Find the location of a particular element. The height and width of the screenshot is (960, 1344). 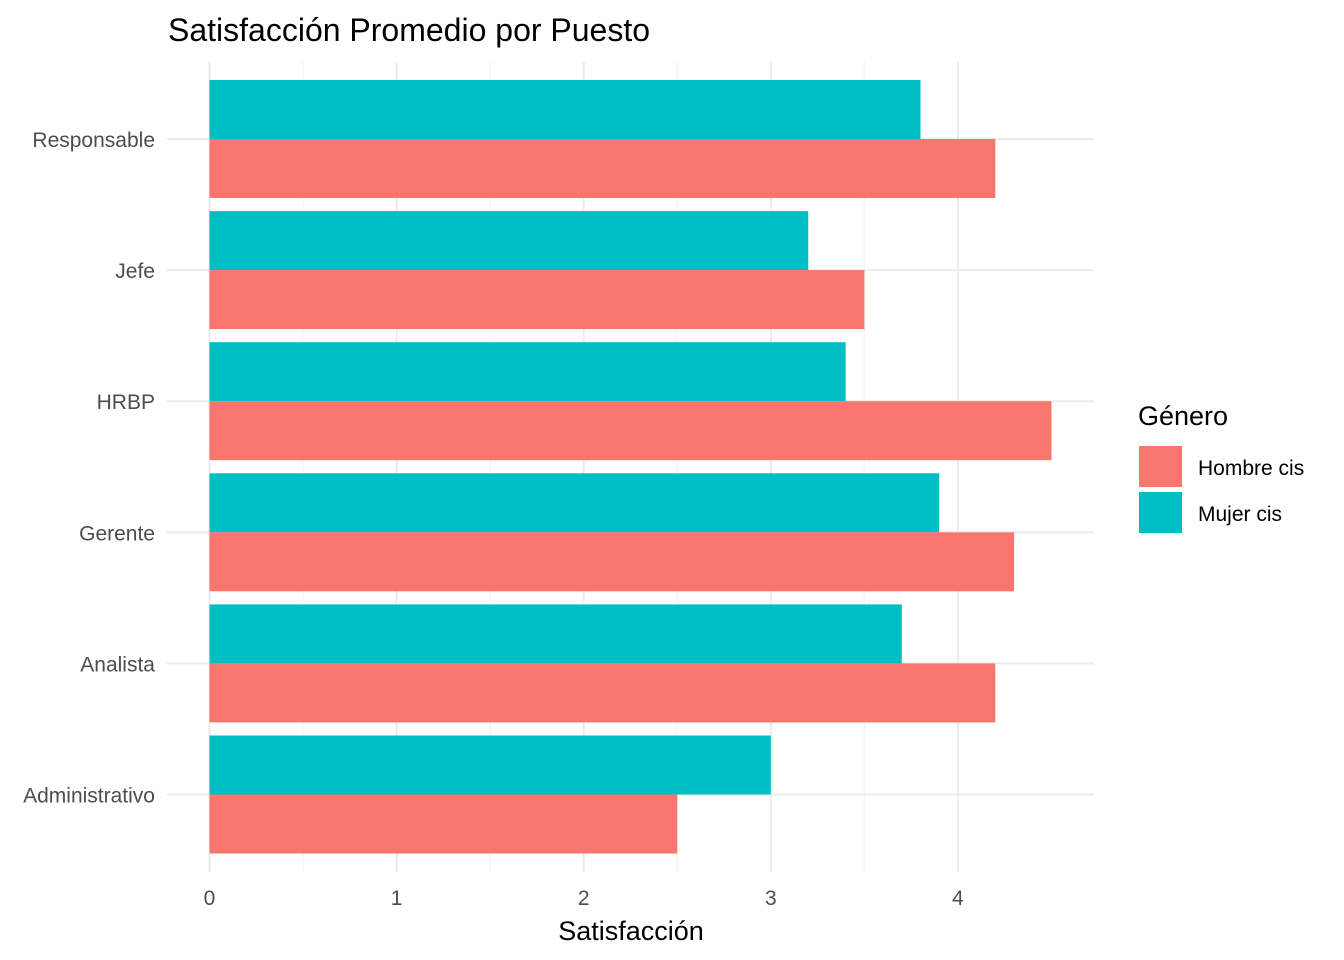

y-tick-label: Responsable is located at coordinates (93, 140).